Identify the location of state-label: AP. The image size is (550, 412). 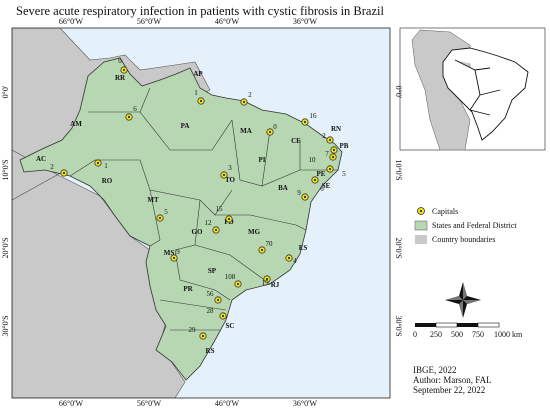
(198, 74).